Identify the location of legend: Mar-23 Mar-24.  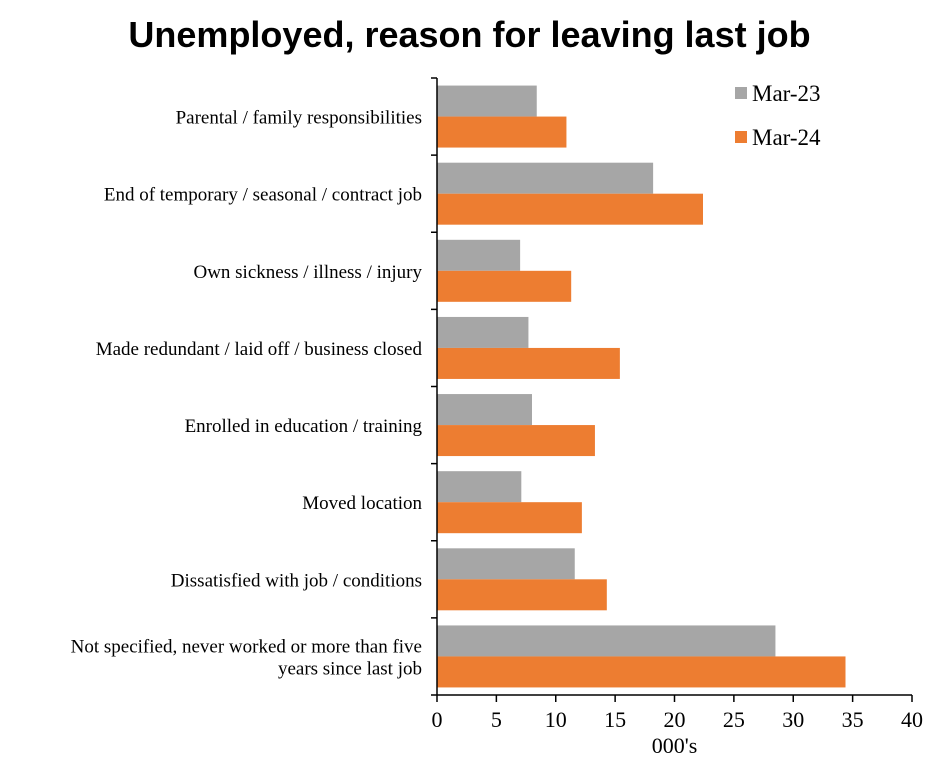
(778, 115).